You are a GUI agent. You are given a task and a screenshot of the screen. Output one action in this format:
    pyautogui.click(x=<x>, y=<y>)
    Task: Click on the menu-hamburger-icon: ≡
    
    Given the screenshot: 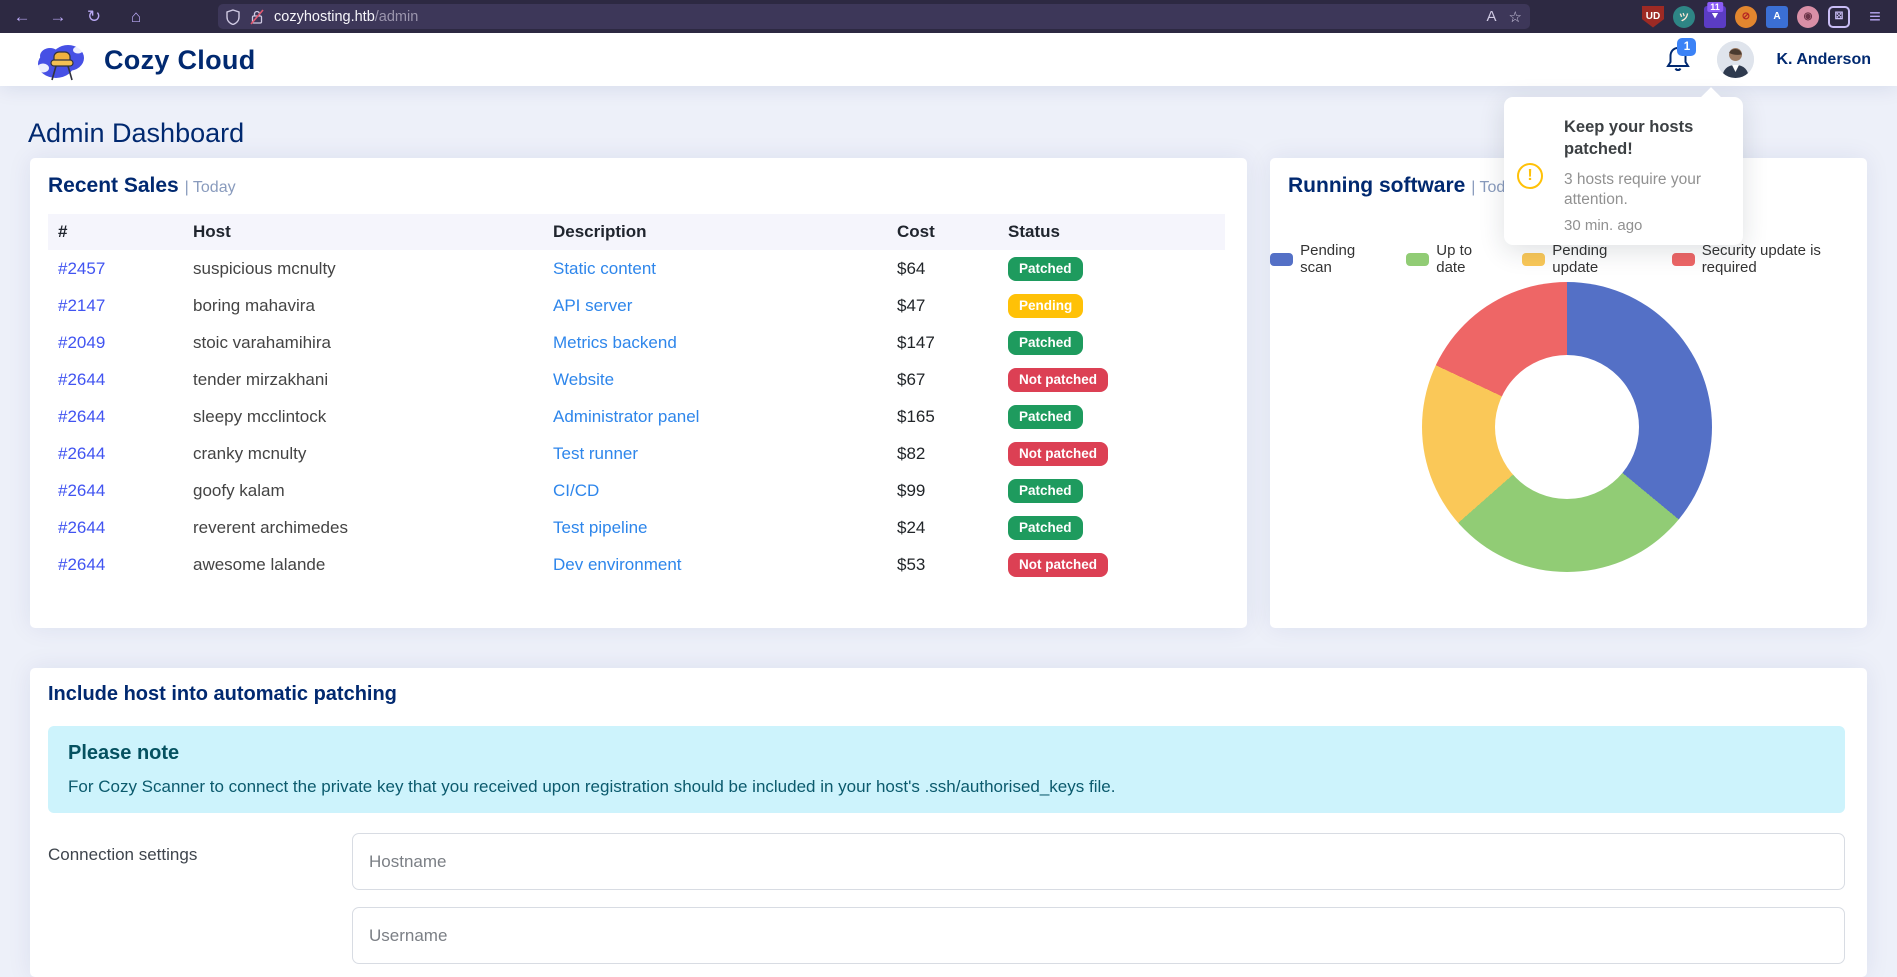 What is the action you would take?
    pyautogui.click(x=1875, y=16)
    